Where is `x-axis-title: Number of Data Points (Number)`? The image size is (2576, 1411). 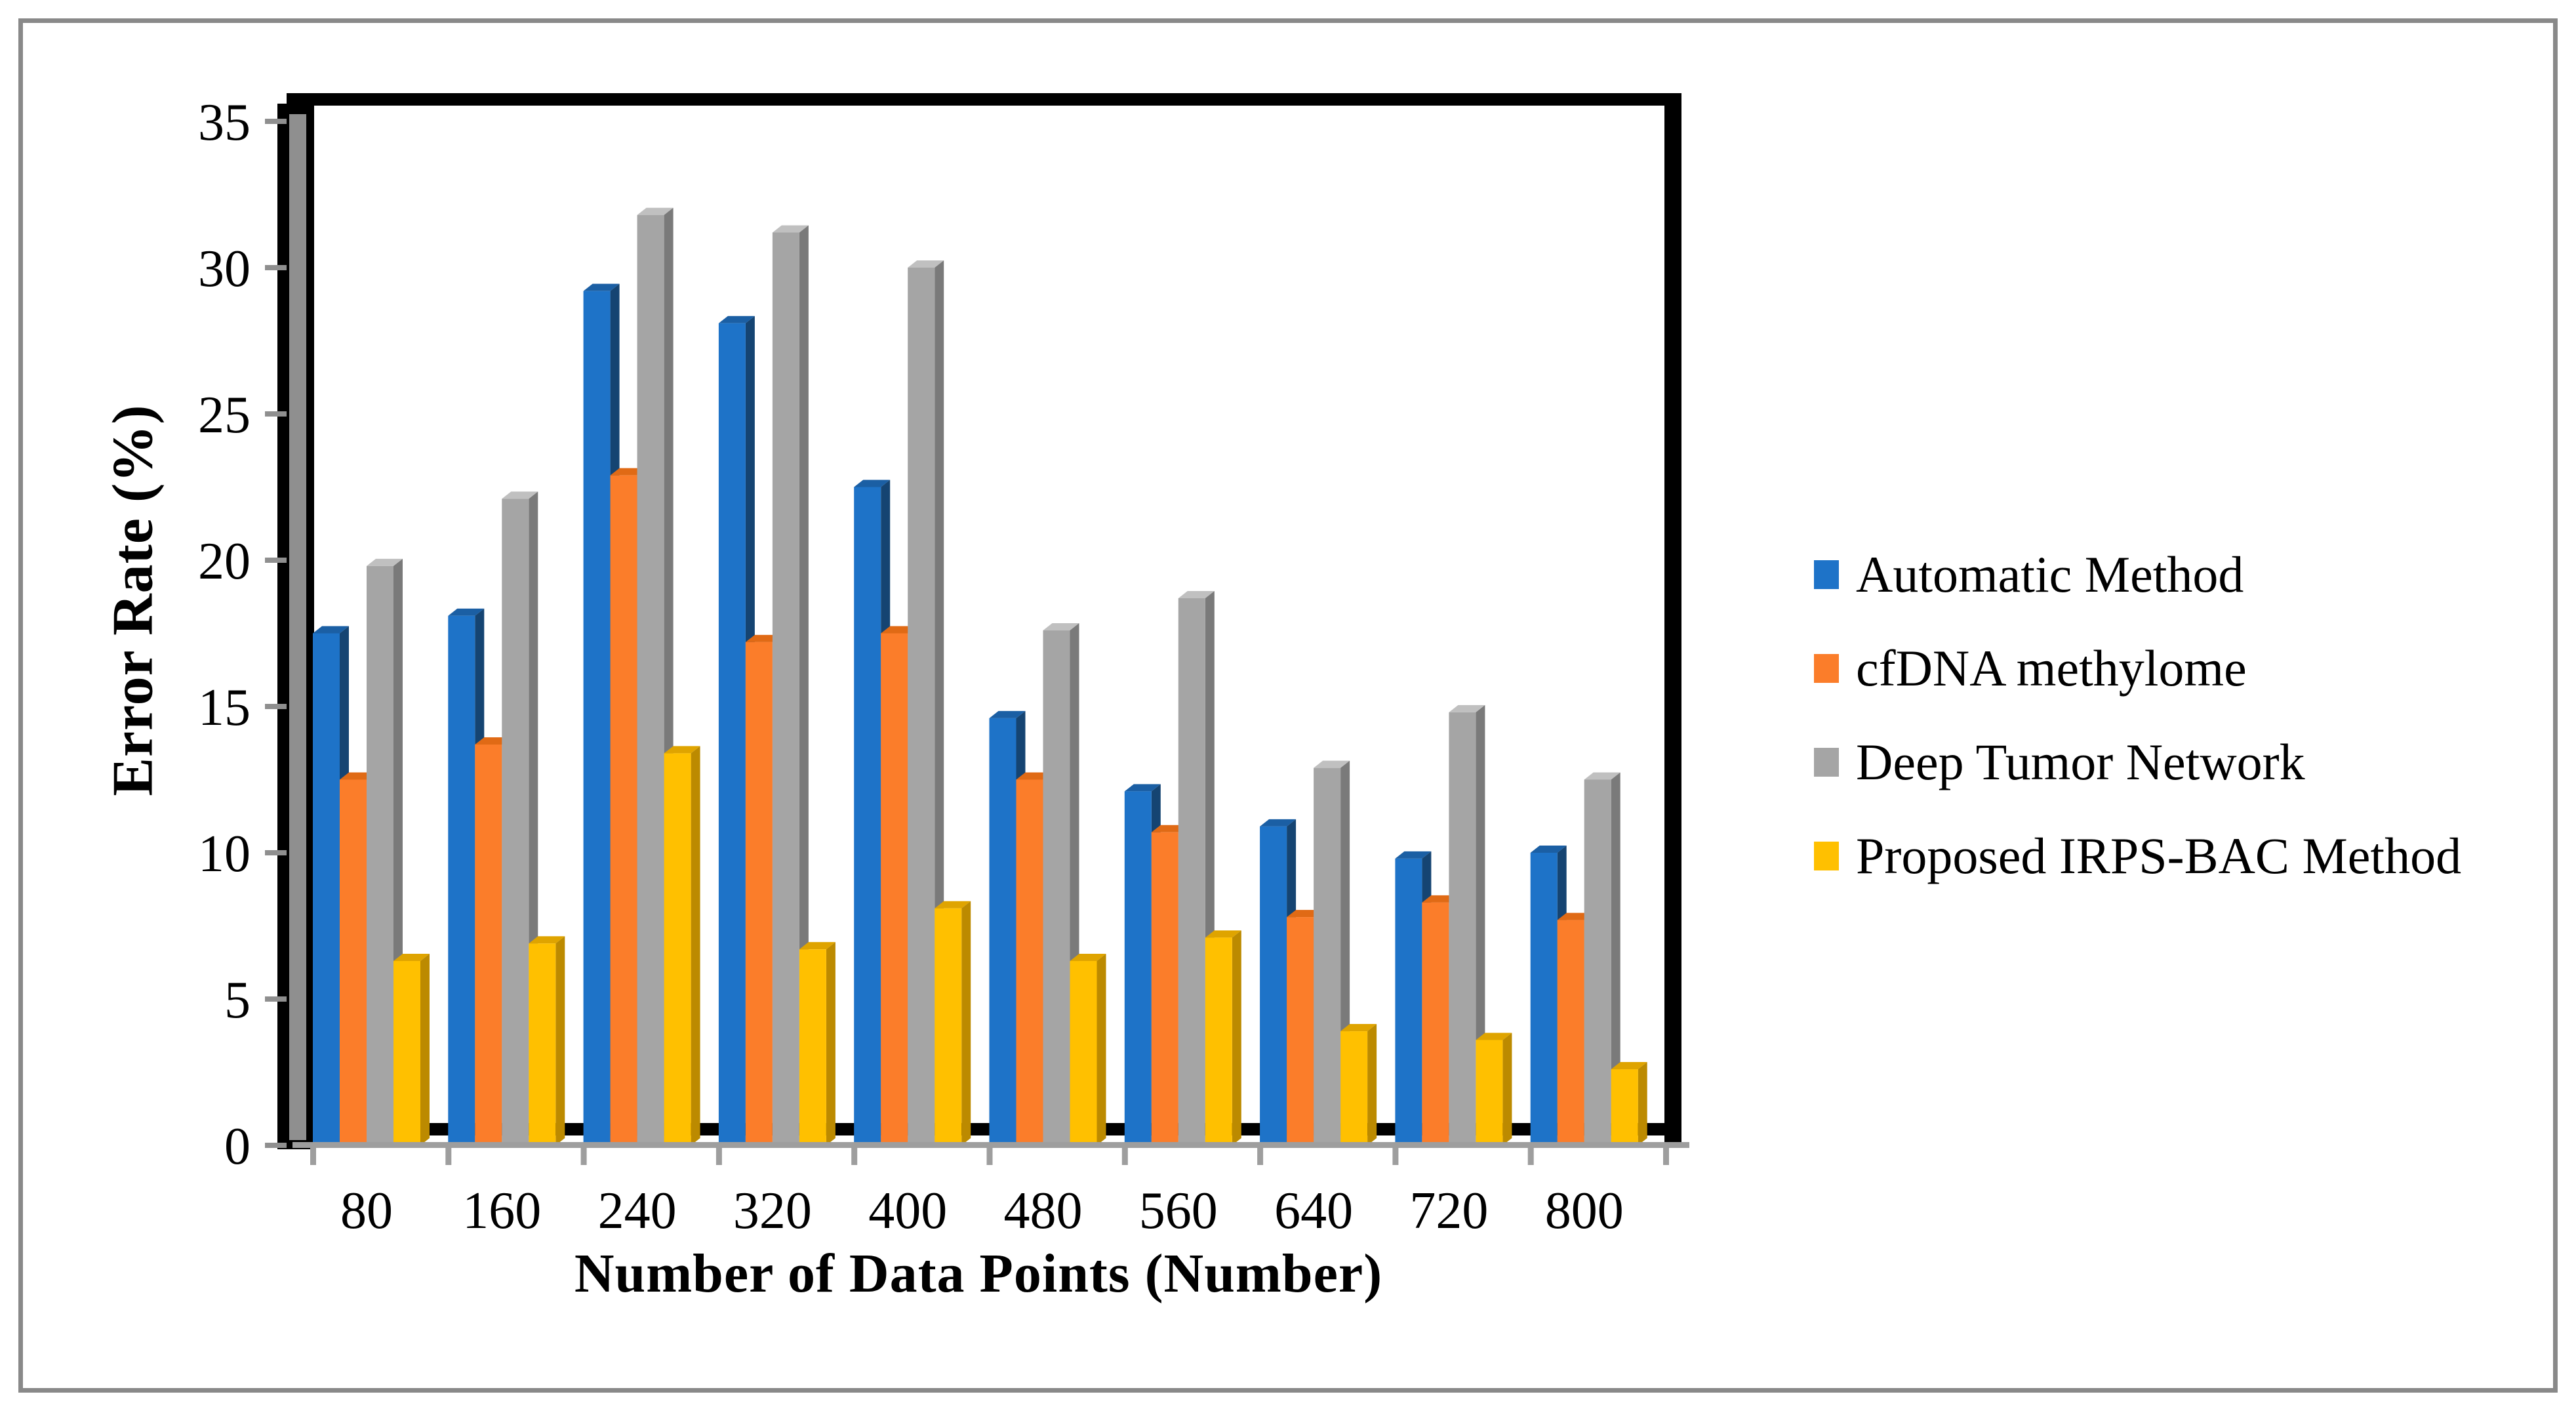
x-axis-title: Number of Data Points (Number) is located at coordinates (978, 1273).